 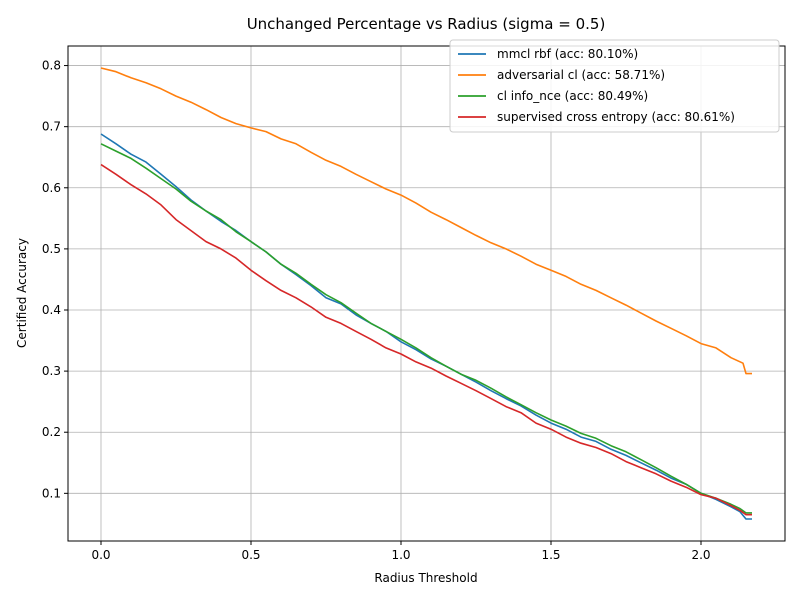 What do you see at coordinates (400, 555) in the screenshot?
I see `x-tick-label: 1.0` at bounding box center [400, 555].